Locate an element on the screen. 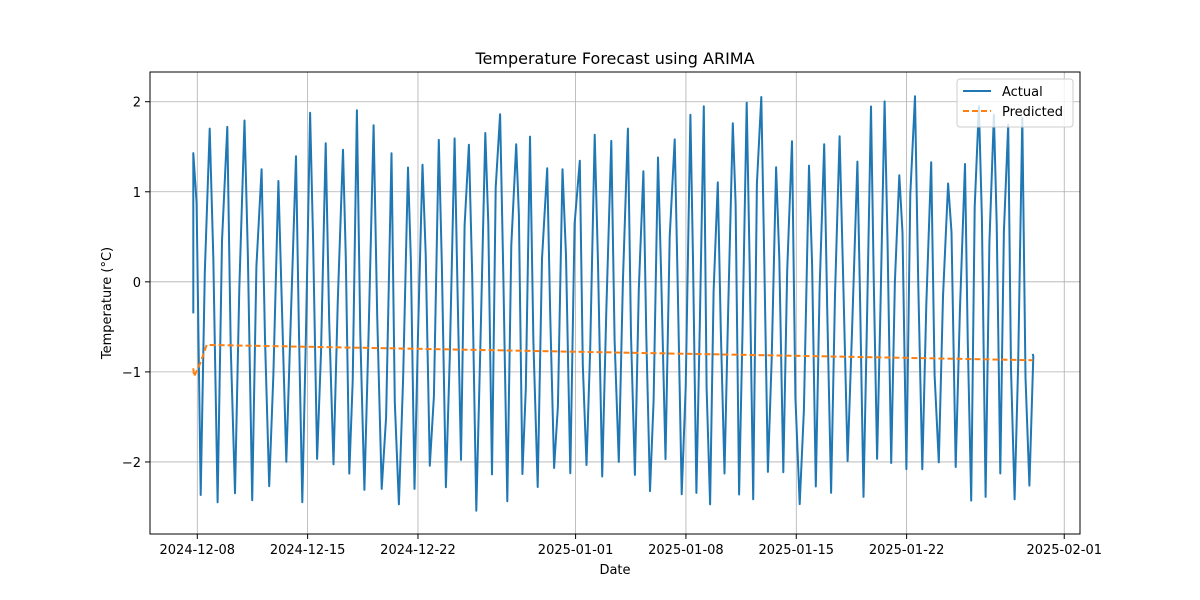 This screenshot has width=1200, height=600. series-line-predicted is located at coordinates (612, 362).